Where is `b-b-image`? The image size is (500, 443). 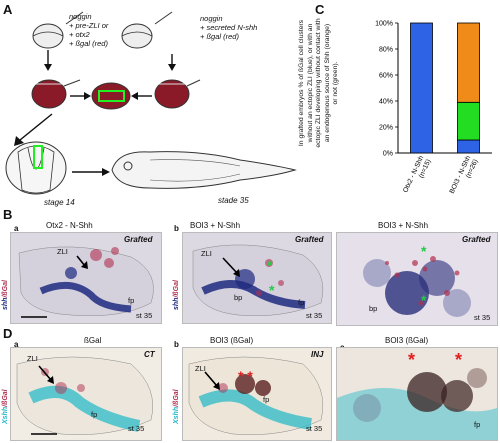 b-b-image is located at coordinates (257, 278).